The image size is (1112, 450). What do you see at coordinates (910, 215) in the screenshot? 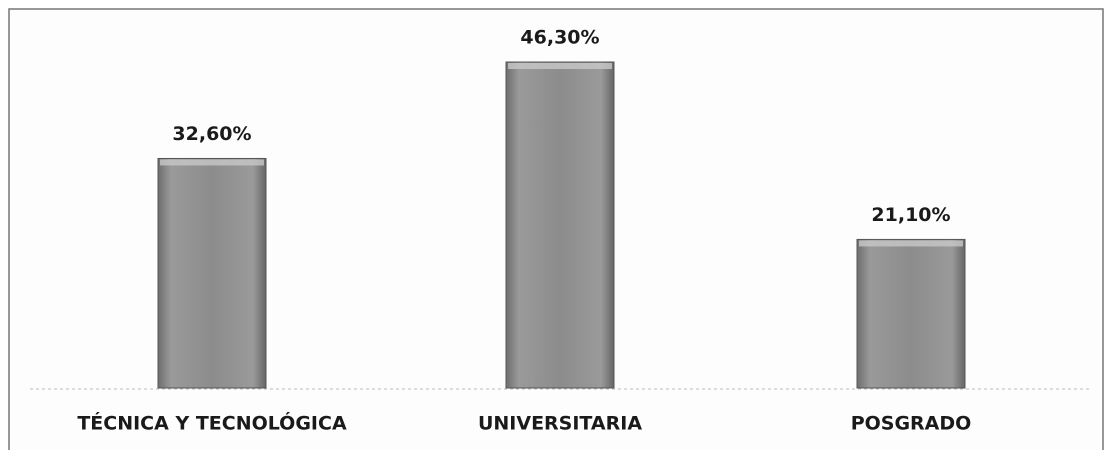
I see `value-label: 21,10%` at bounding box center [910, 215].